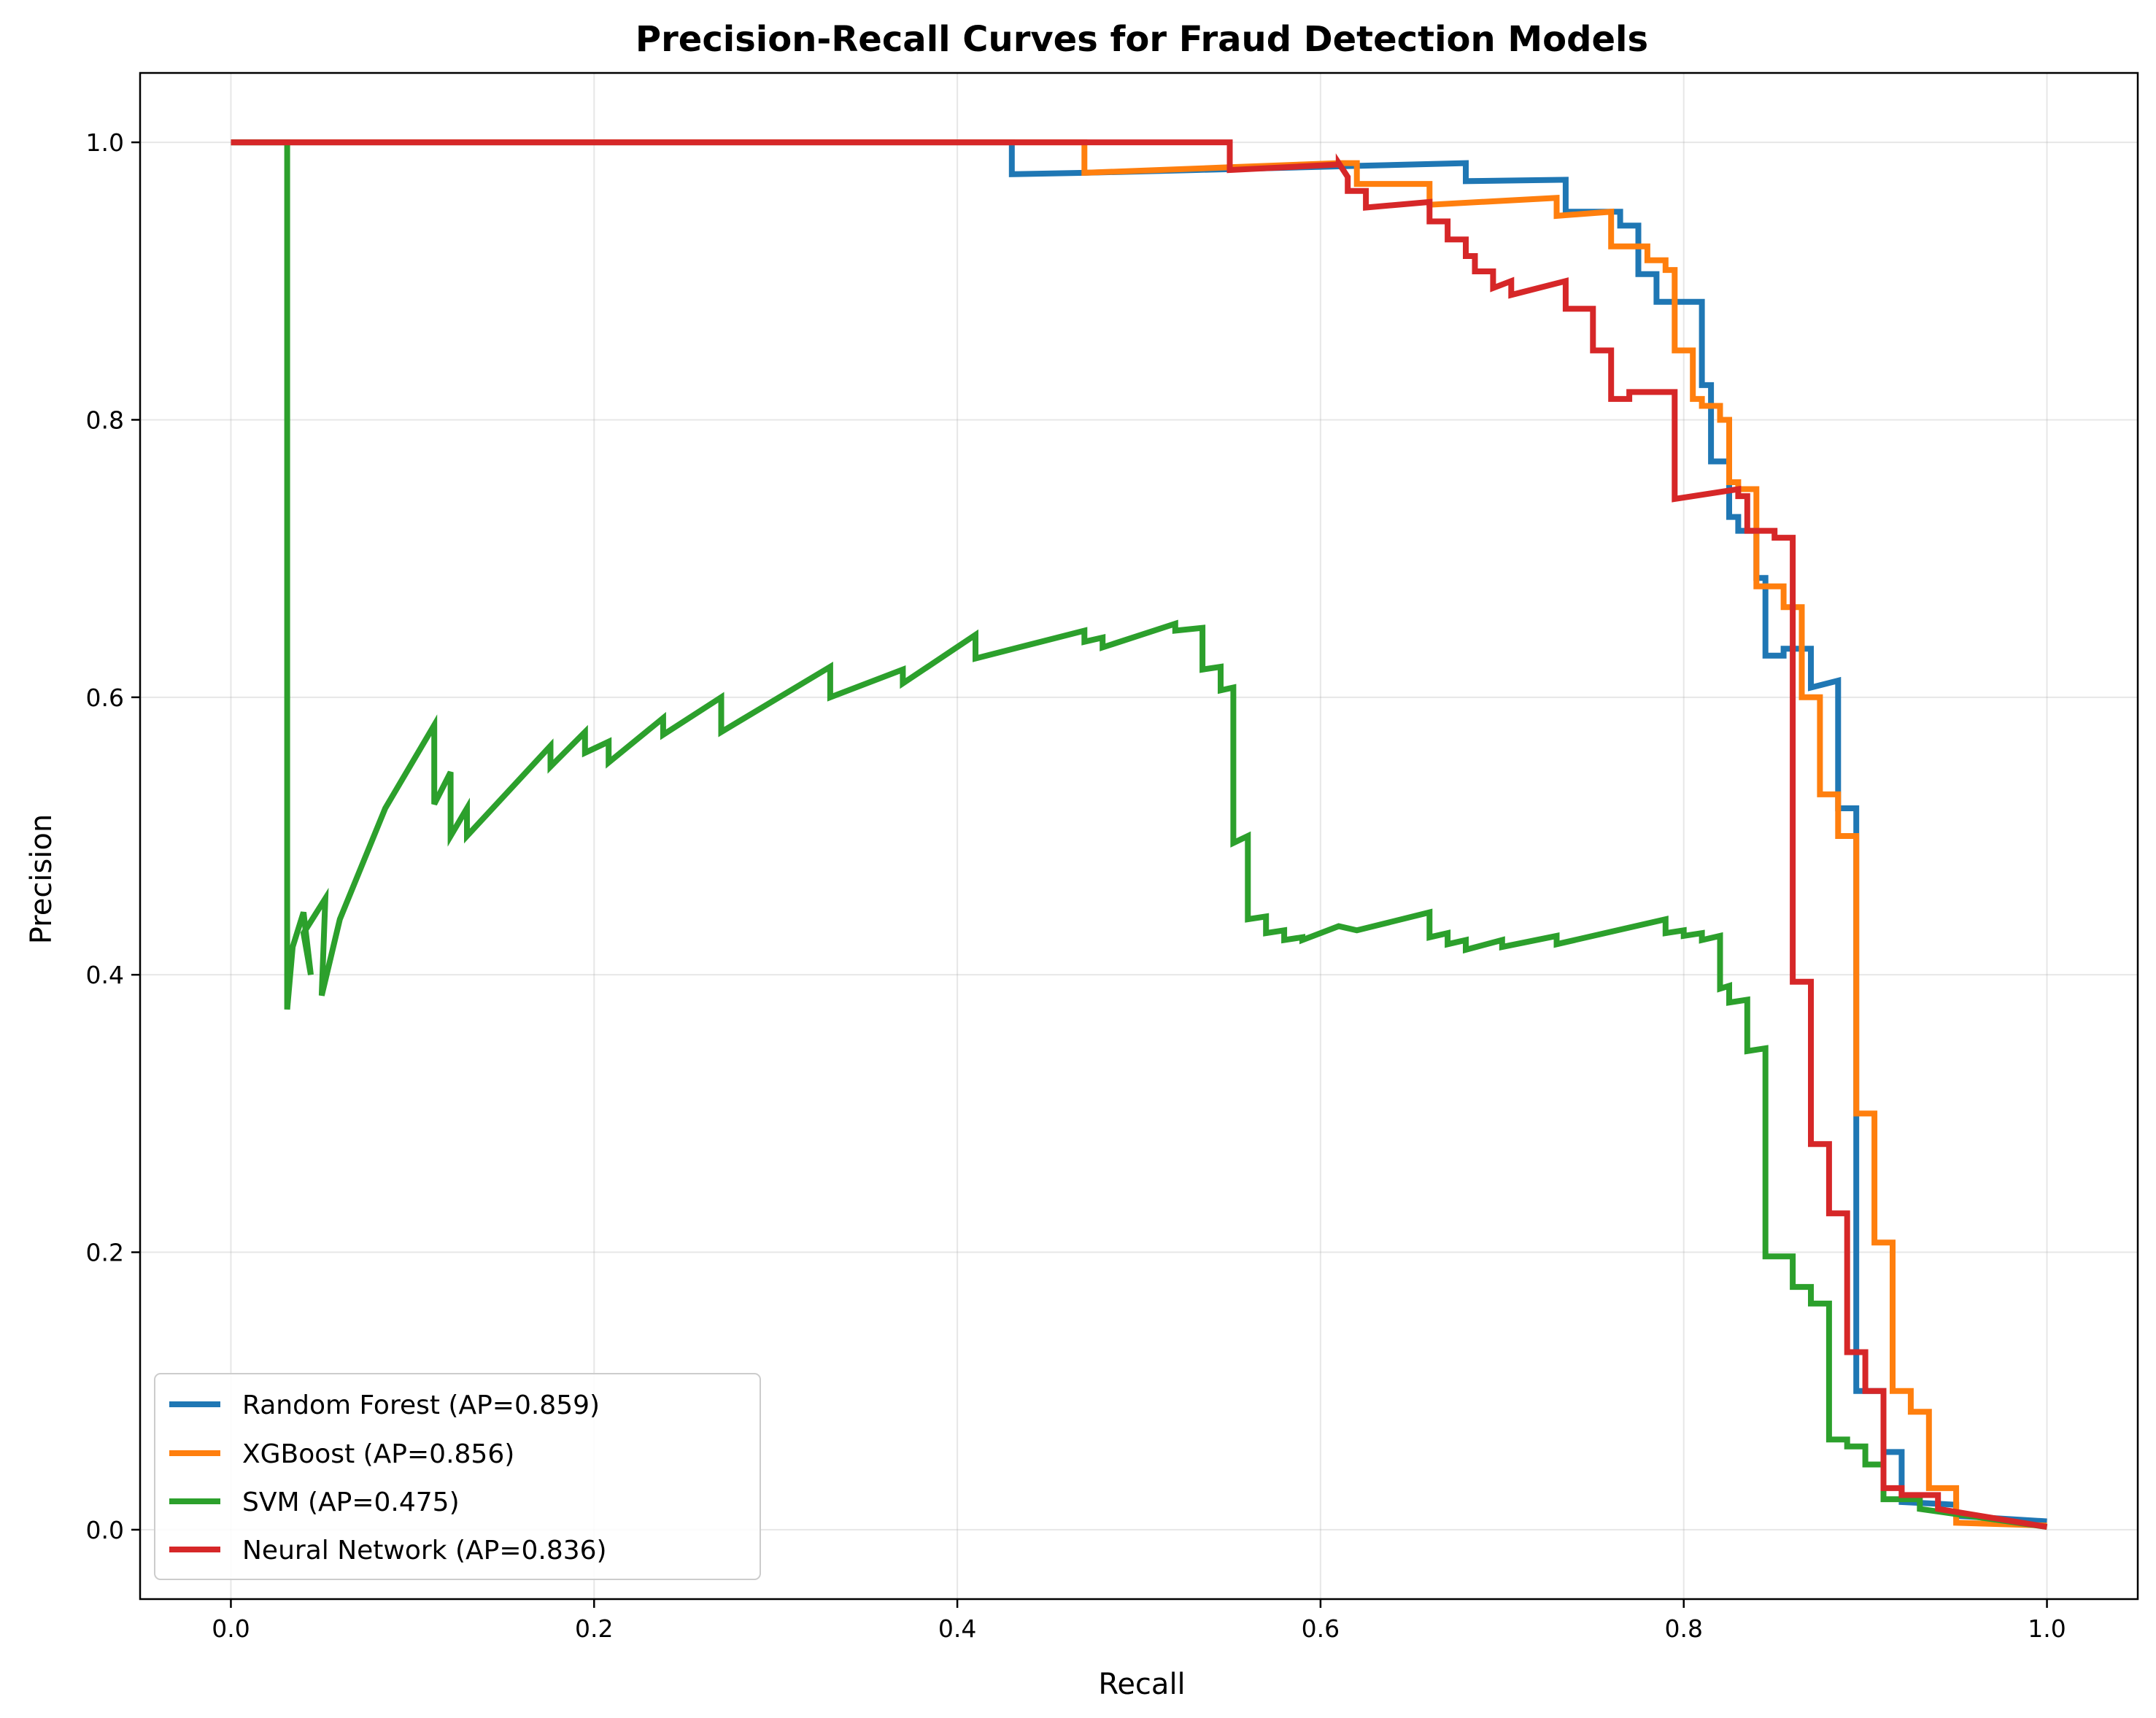 The image size is (2156, 1718). What do you see at coordinates (105, 1530) in the screenshot?
I see `y-tick-label: 0.0` at bounding box center [105, 1530].